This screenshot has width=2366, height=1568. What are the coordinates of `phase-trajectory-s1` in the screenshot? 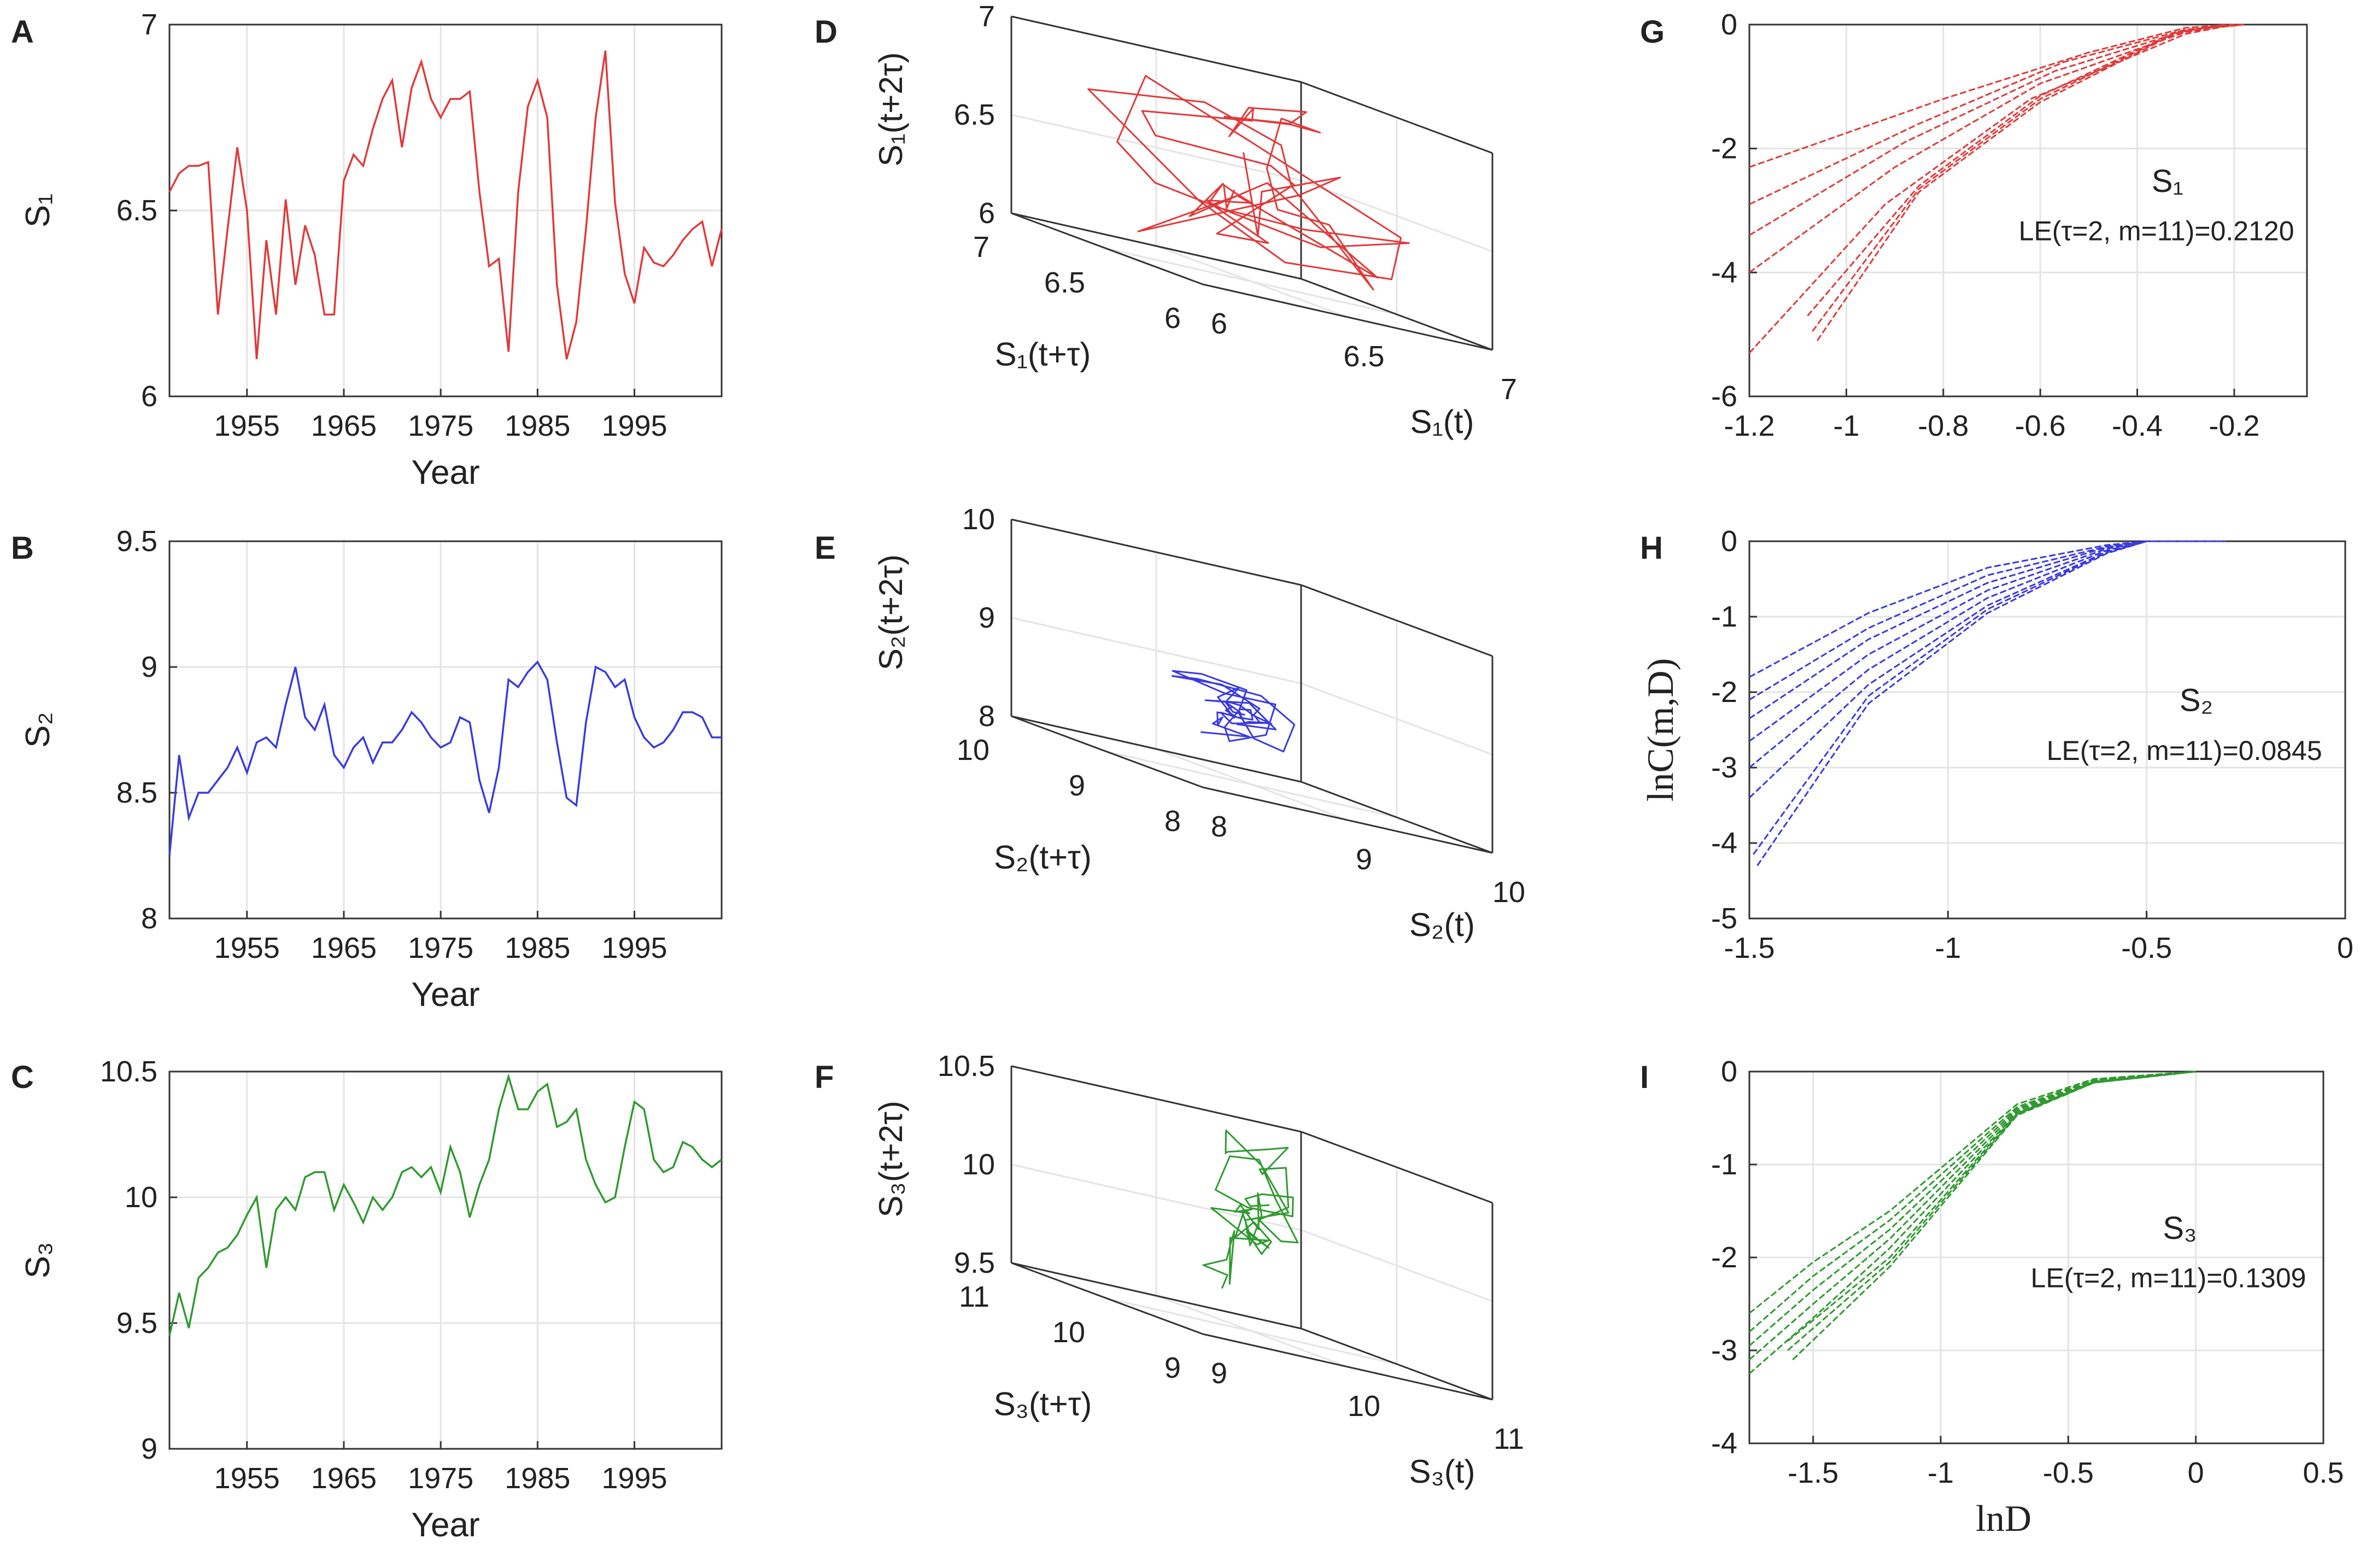 It's located at (1248, 183).